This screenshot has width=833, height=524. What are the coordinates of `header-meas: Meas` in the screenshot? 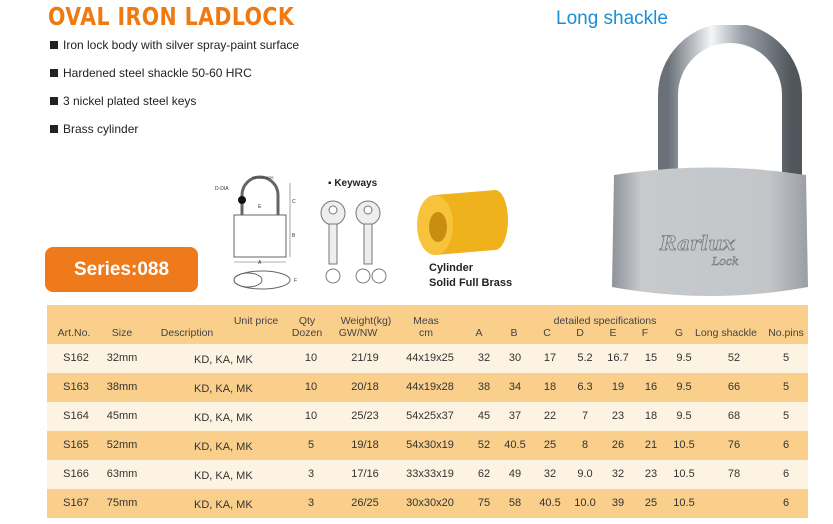 It's located at (426, 321).